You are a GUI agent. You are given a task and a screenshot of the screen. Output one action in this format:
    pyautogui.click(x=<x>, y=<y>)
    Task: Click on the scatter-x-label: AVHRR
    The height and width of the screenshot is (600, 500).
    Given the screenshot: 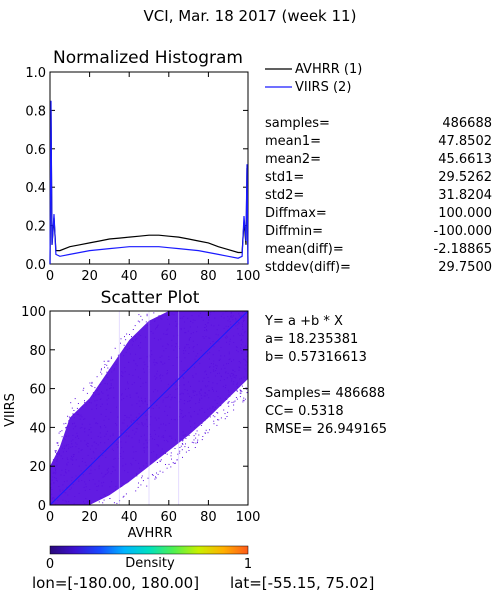 What is the action you would take?
    pyautogui.click(x=150, y=533)
    